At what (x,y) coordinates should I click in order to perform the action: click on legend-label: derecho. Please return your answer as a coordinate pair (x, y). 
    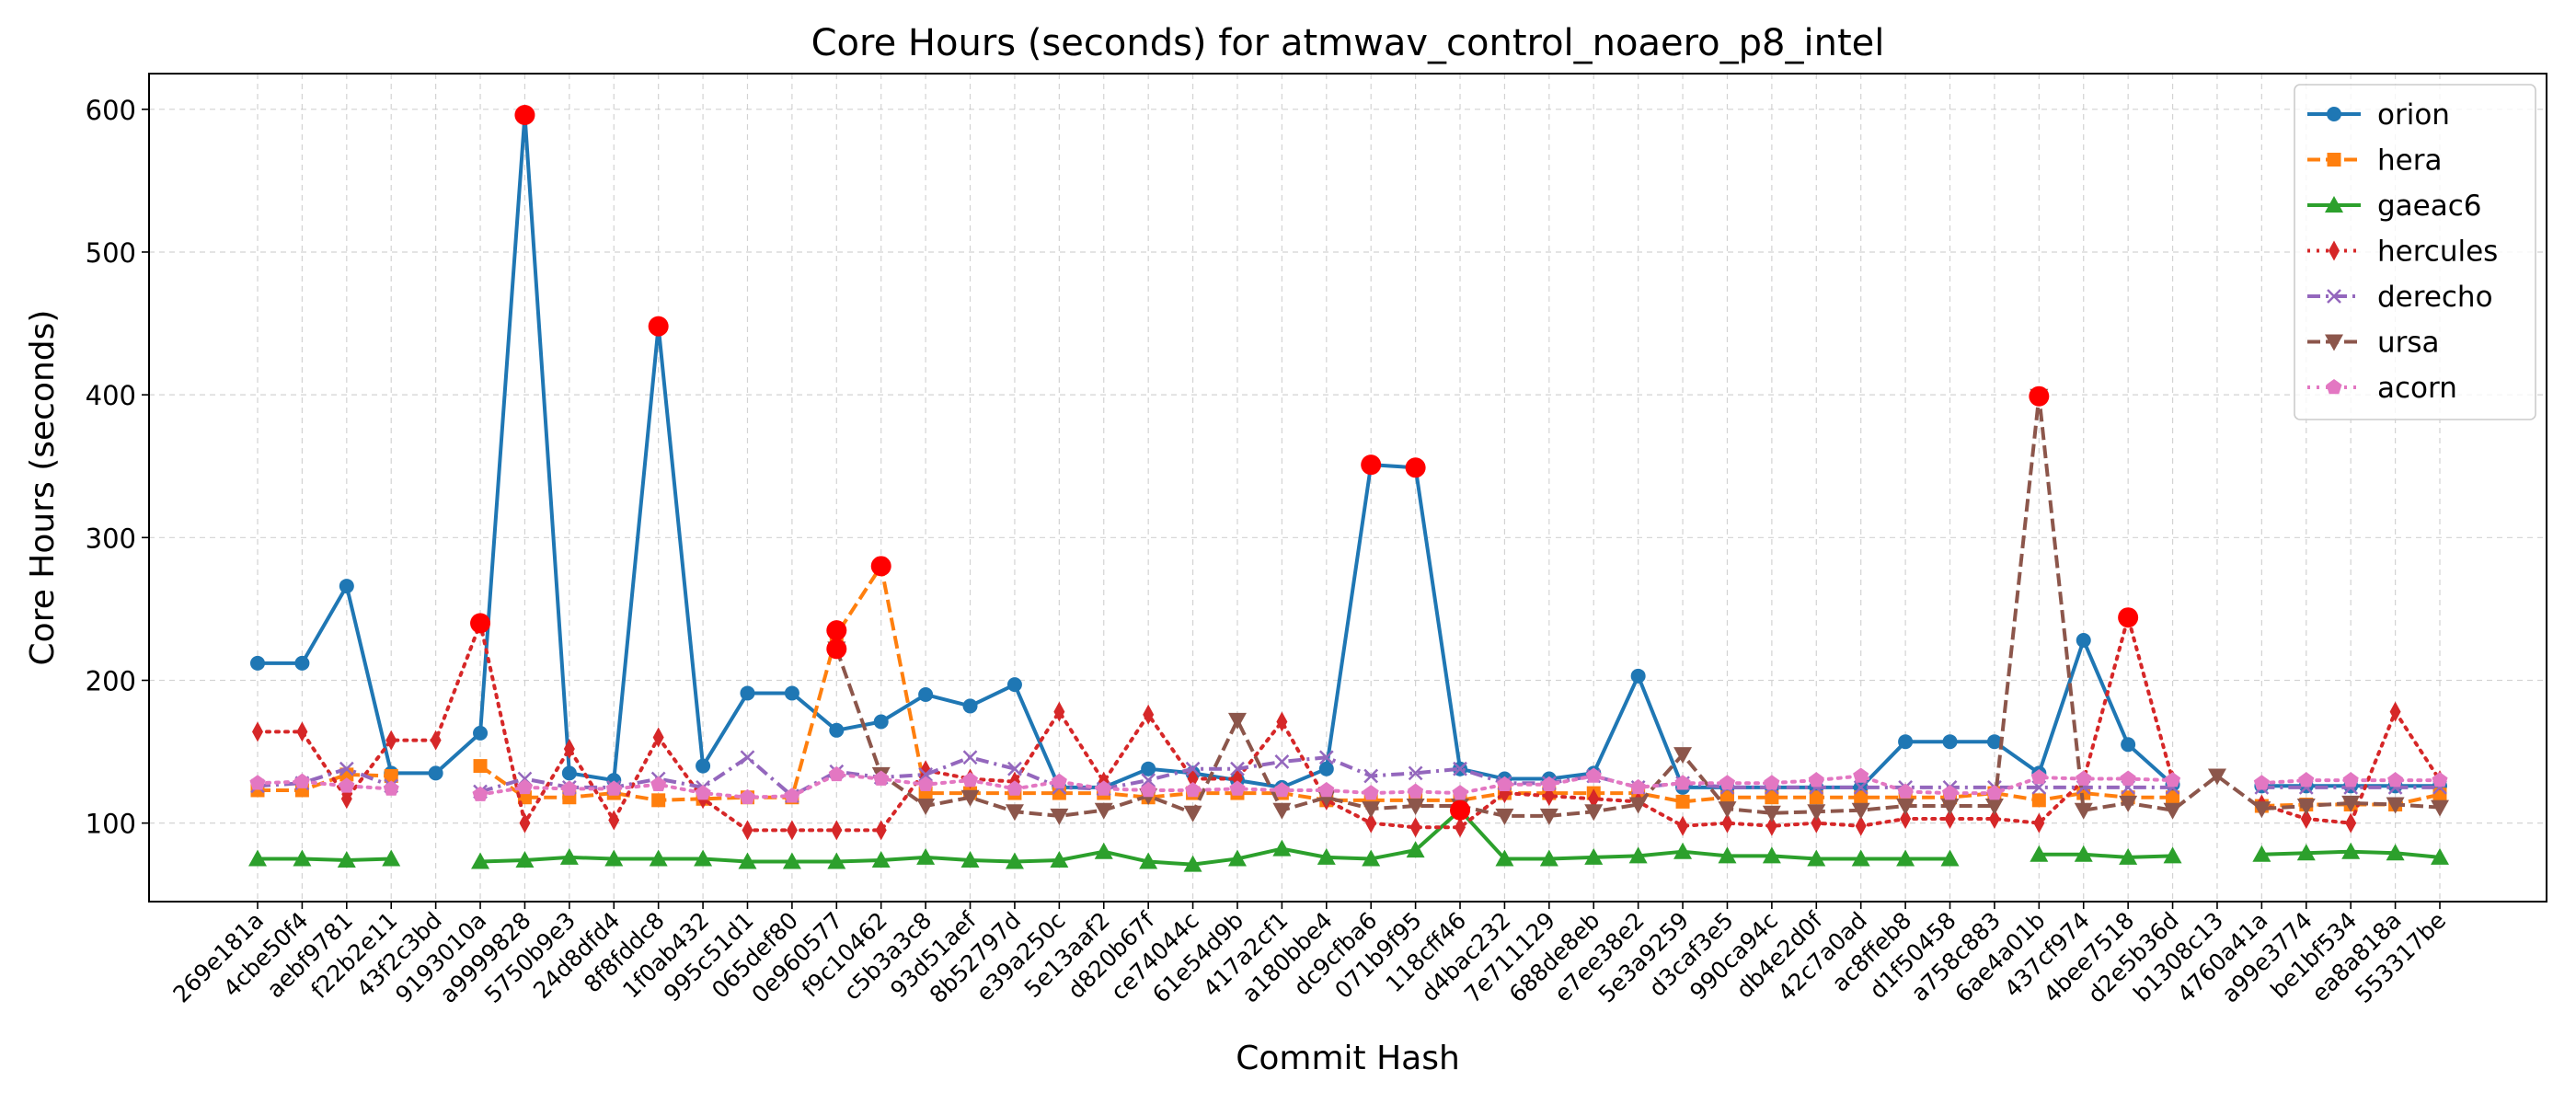
    Looking at the image, I should click on (2435, 297).